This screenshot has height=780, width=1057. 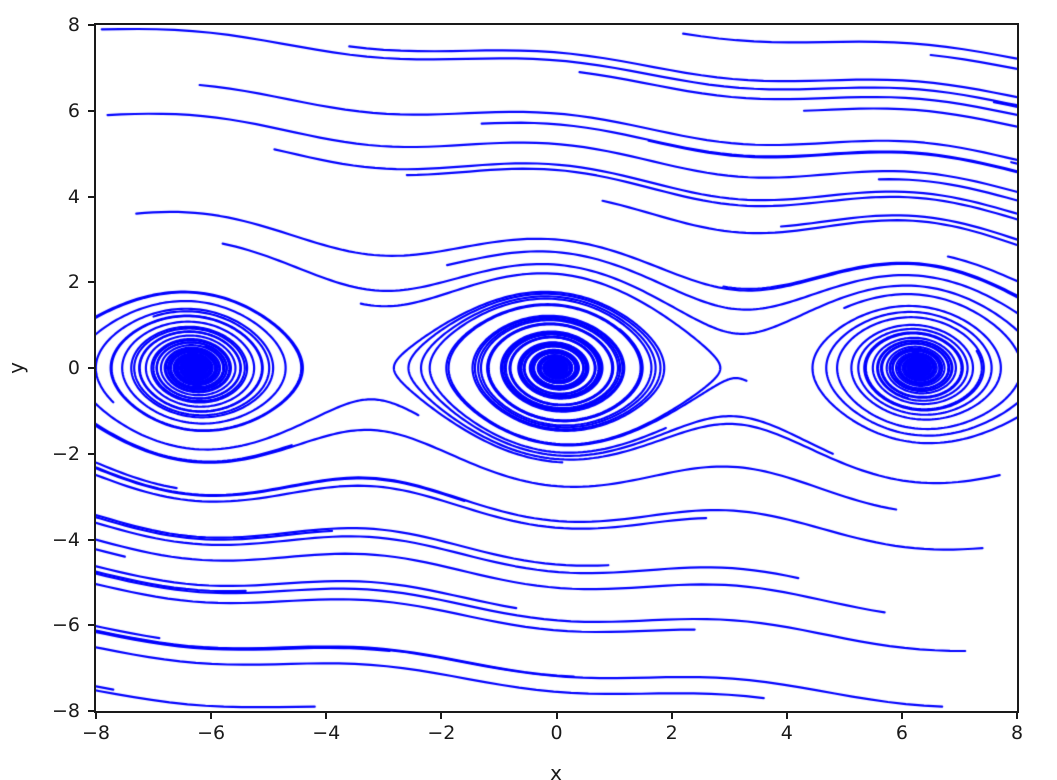 I want to click on y-tick-label: 0, so click(x=73, y=368).